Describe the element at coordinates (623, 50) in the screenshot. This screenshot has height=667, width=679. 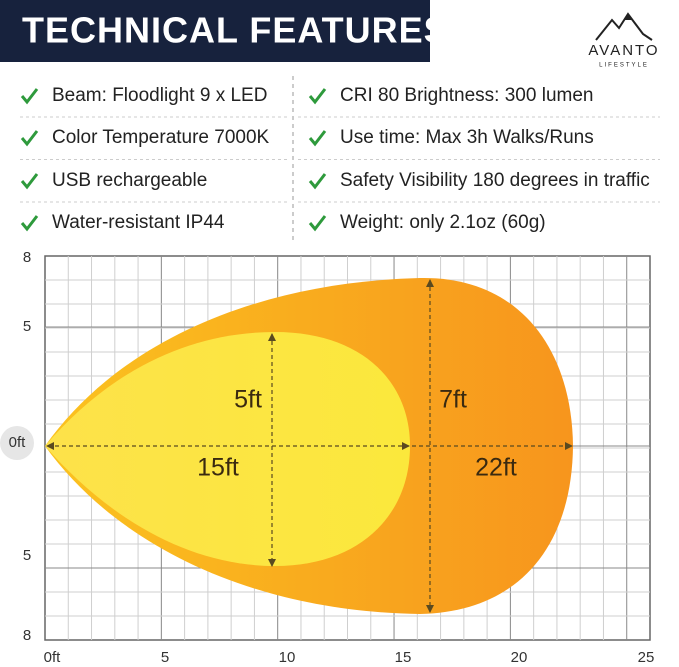
I see `brand: AVANTO` at that location.